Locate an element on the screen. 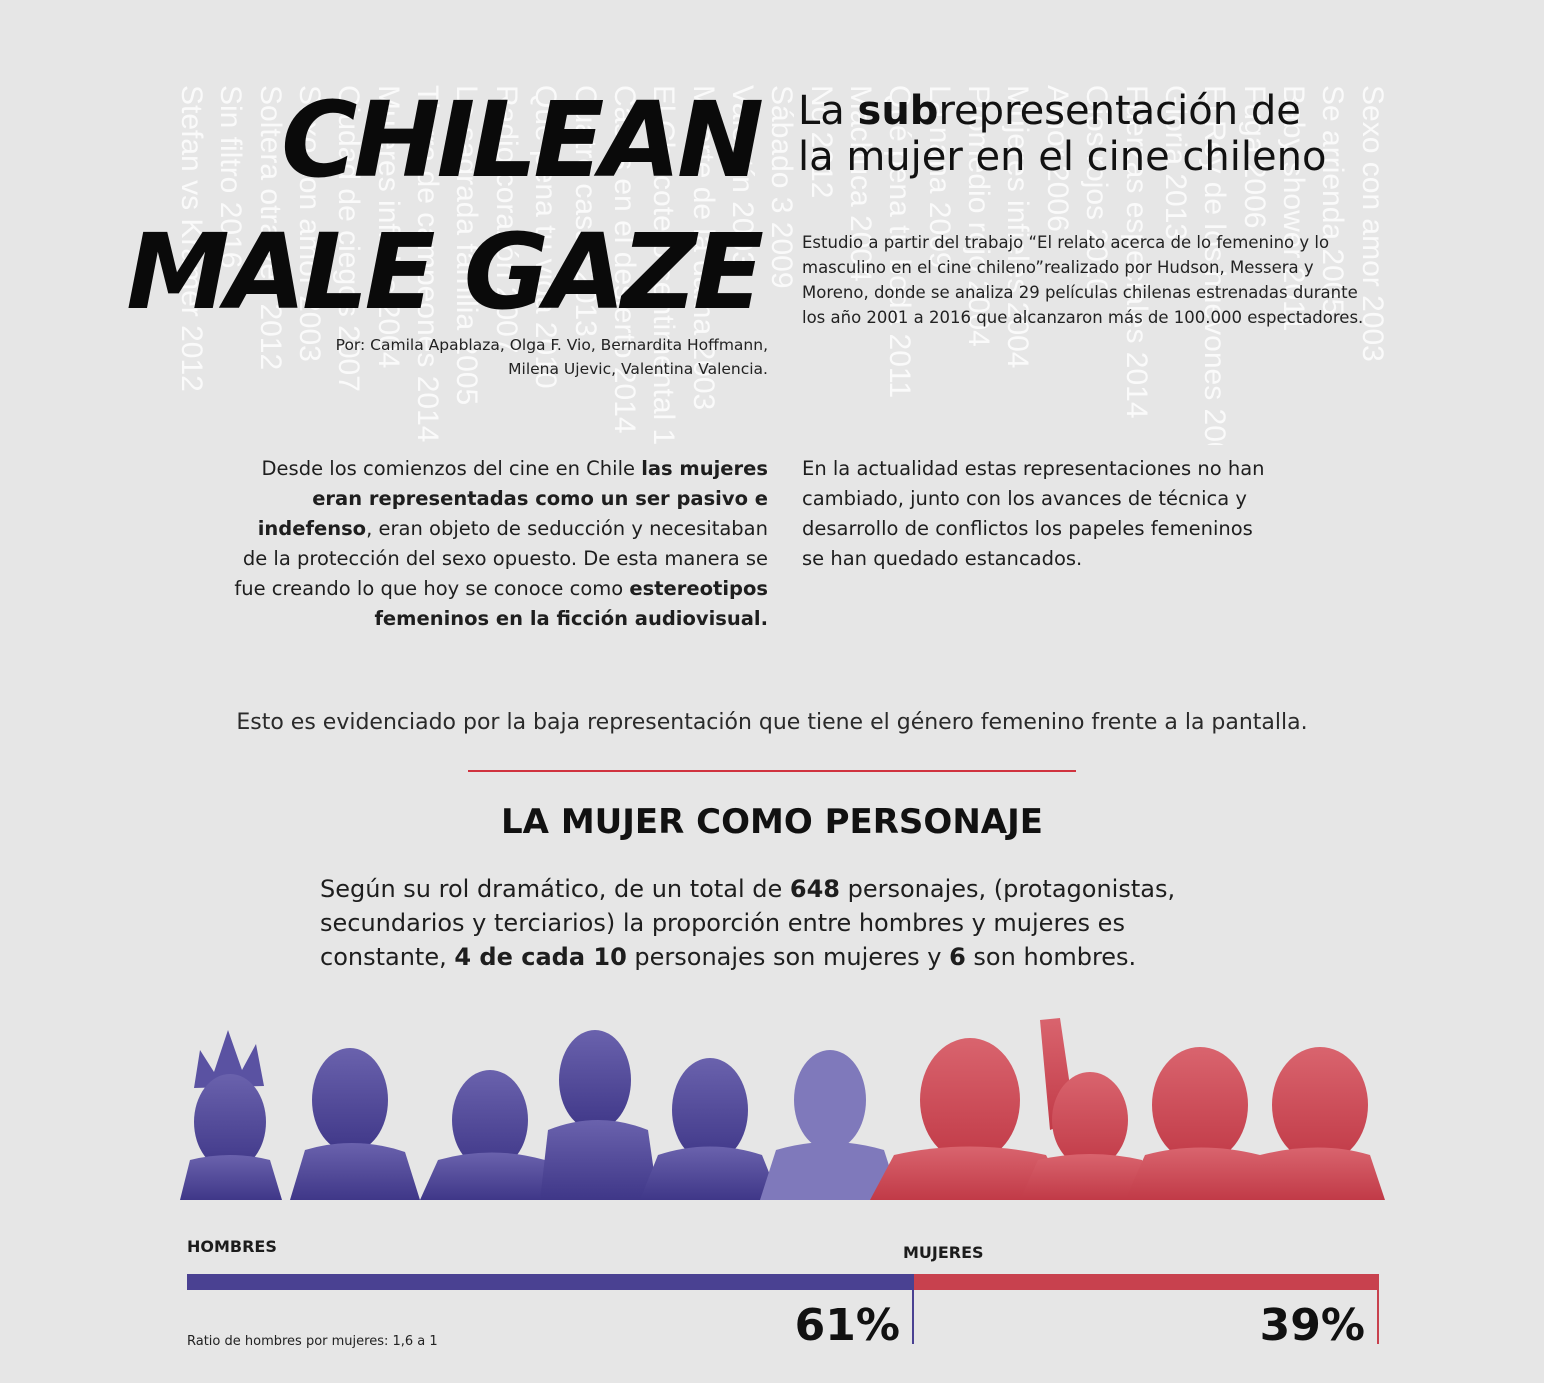  background-film-title: Qué pena tu boda 2011 is located at coordinates (899, 242).